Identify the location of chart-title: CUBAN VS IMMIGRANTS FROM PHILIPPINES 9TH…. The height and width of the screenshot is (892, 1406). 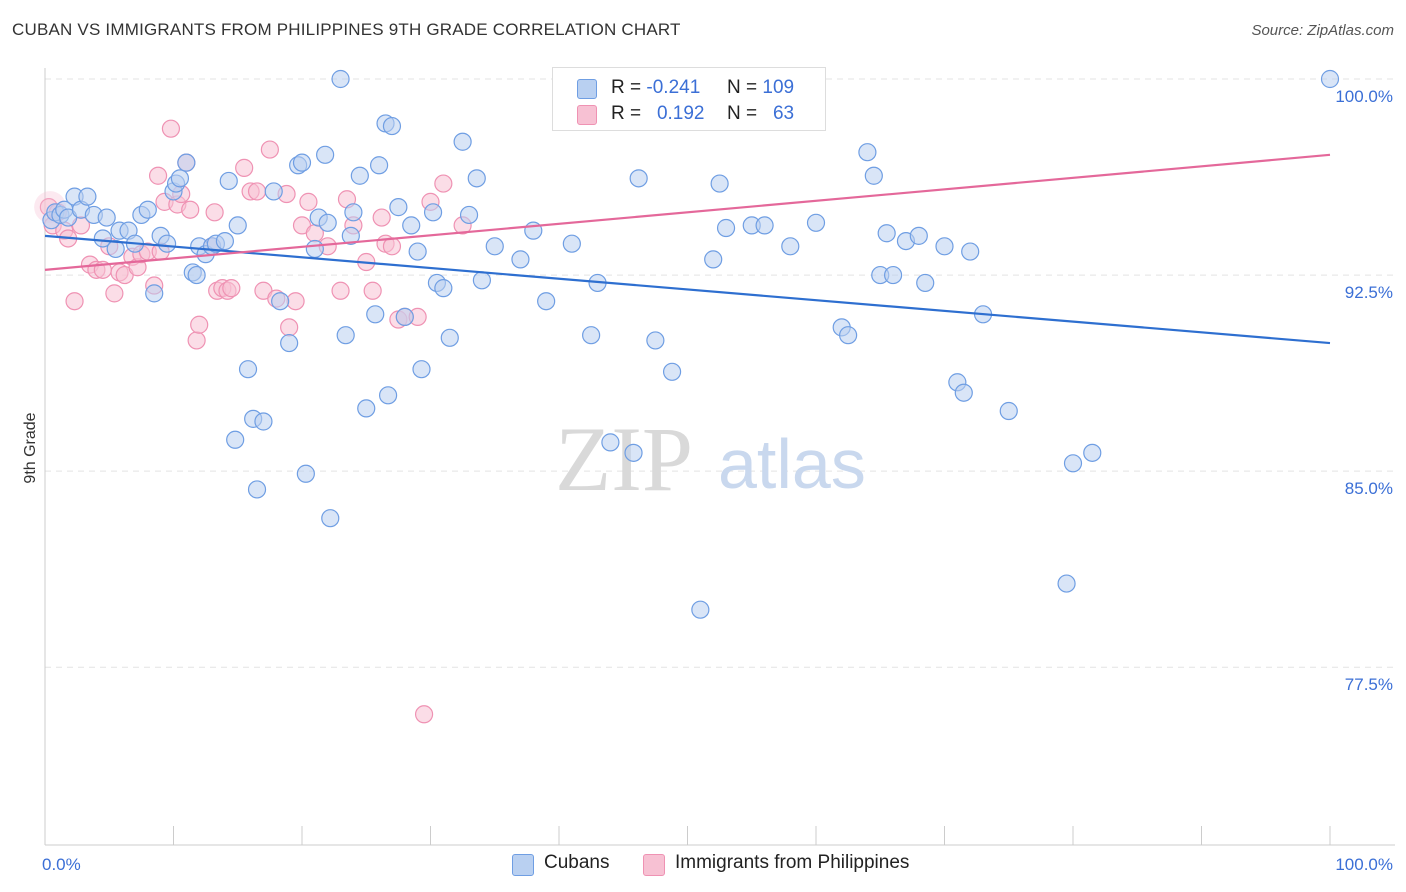
(346, 29).